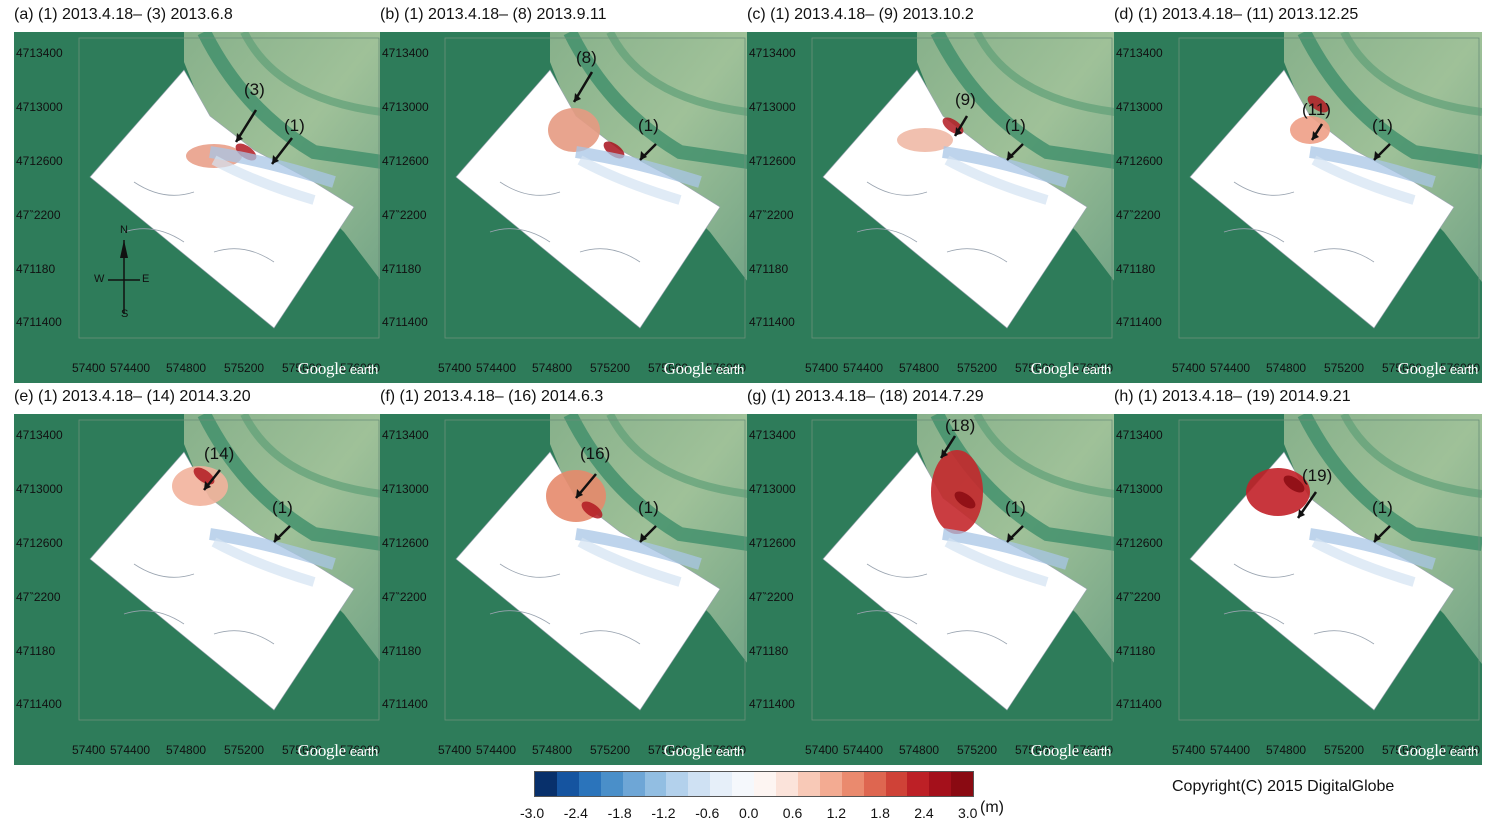 The height and width of the screenshot is (829, 1489). What do you see at coordinates (1236, 14) in the screenshot?
I see `panel-title: (d) (1) 2013.4.18– (11) 2013.12.25` at bounding box center [1236, 14].